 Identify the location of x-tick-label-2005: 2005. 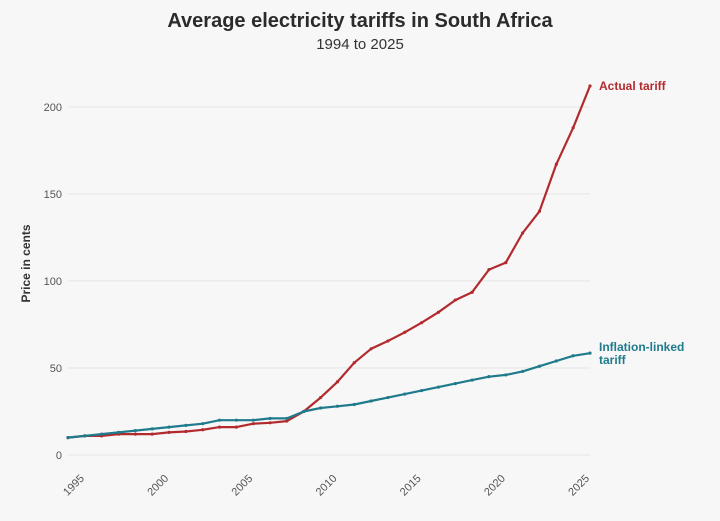
(243, 486).